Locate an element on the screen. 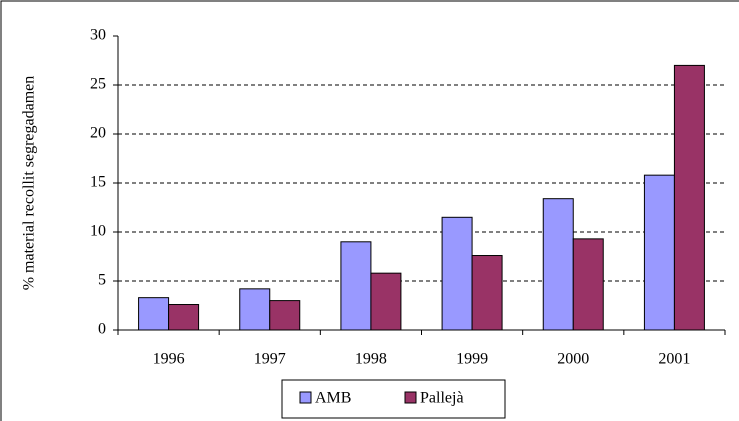  x-tick-label: 2000 is located at coordinates (573, 359).